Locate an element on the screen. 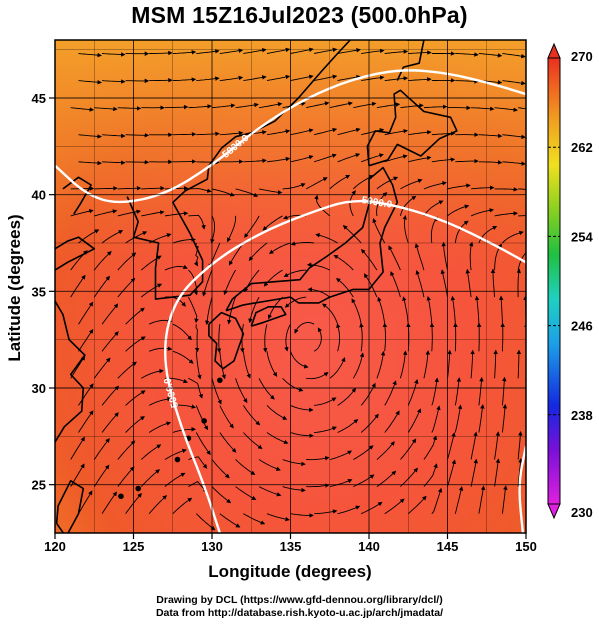  y-axis-title: Latitude (degrees) is located at coordinates (14, 287).